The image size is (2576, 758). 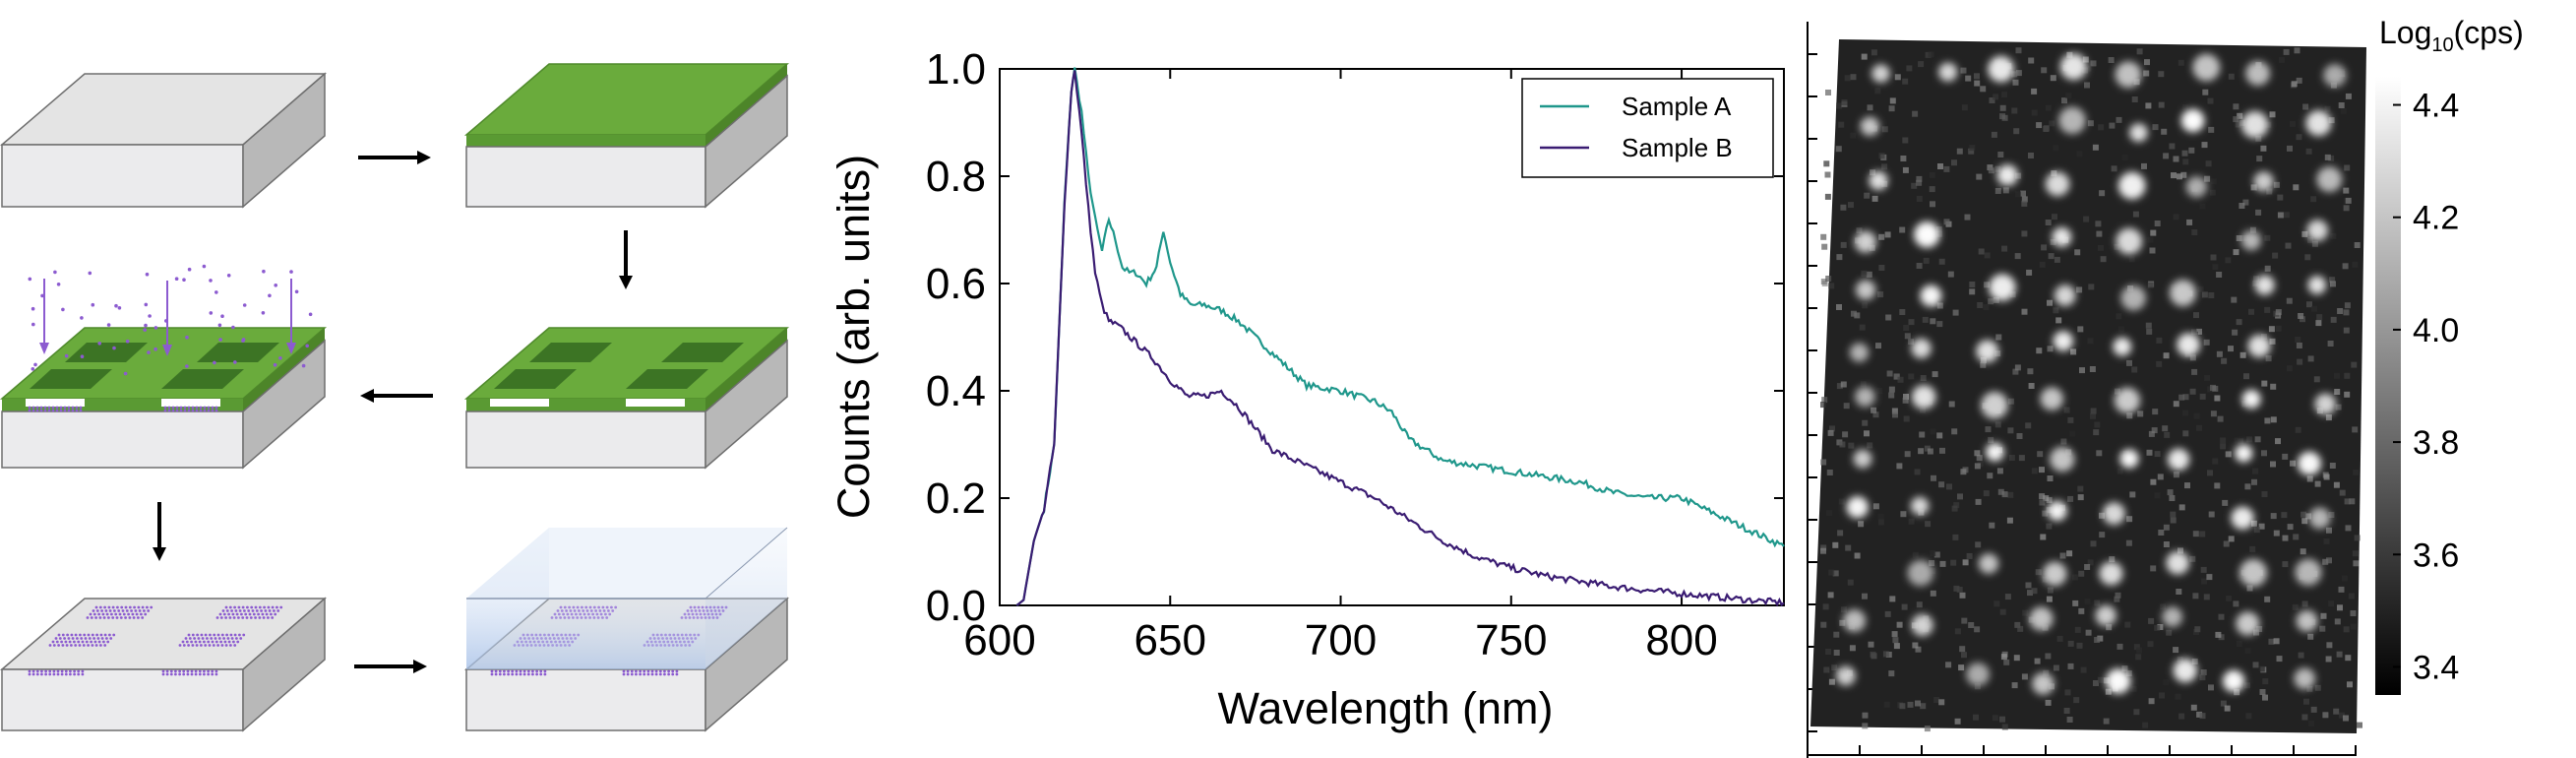 I want to click on step2-coated-block, so click(x=626, y=136).